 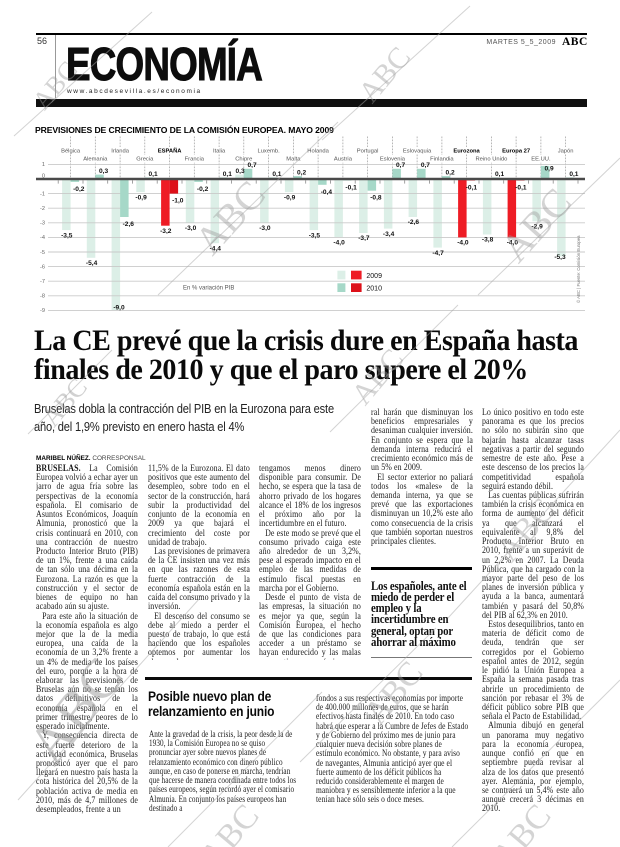 What do you see at coordinates (42, 194) in the screenshot?
I see `svg-text: -1` at bounding box center [42, 194].